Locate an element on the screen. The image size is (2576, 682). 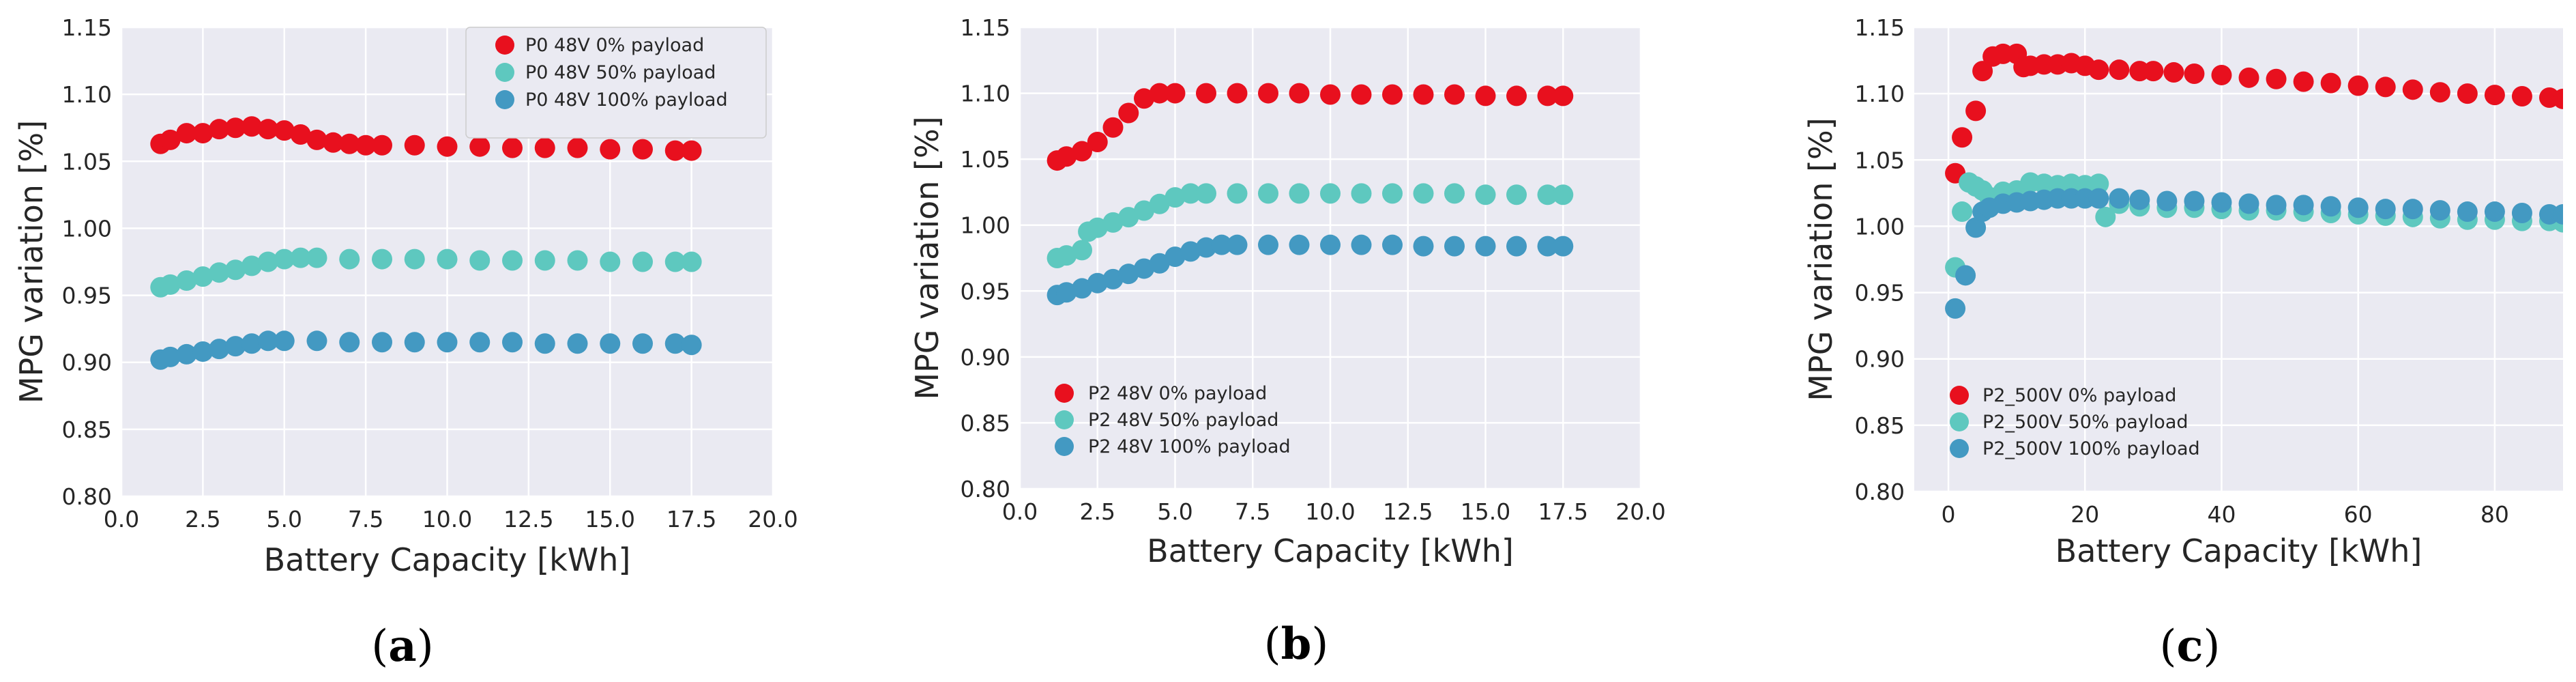
x-tick-label: 7.5 is located at coordinates (1252, 512).